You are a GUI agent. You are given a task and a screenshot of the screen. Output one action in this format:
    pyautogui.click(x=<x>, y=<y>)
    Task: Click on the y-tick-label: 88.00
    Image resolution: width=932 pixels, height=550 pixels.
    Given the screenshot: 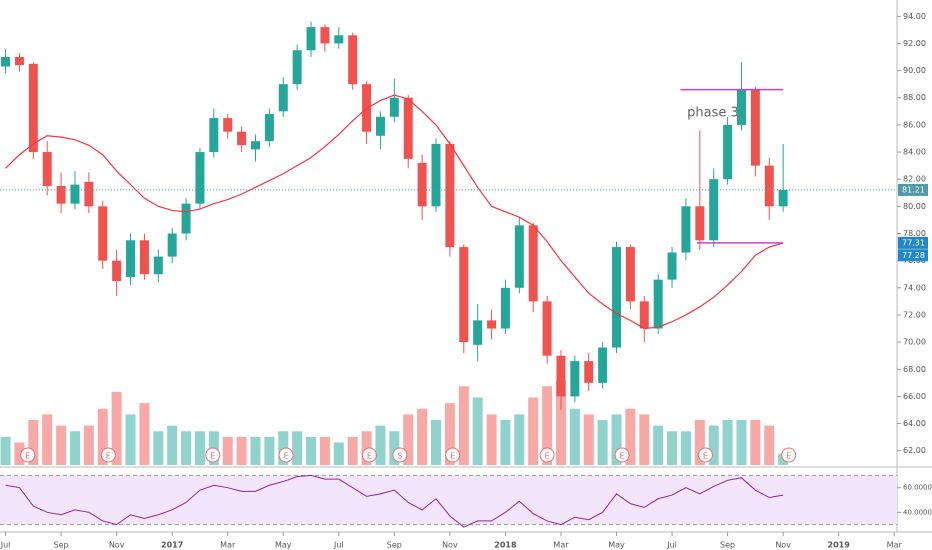 What is the action you would take?
    pyautogui.click(x=914, y=97)
    